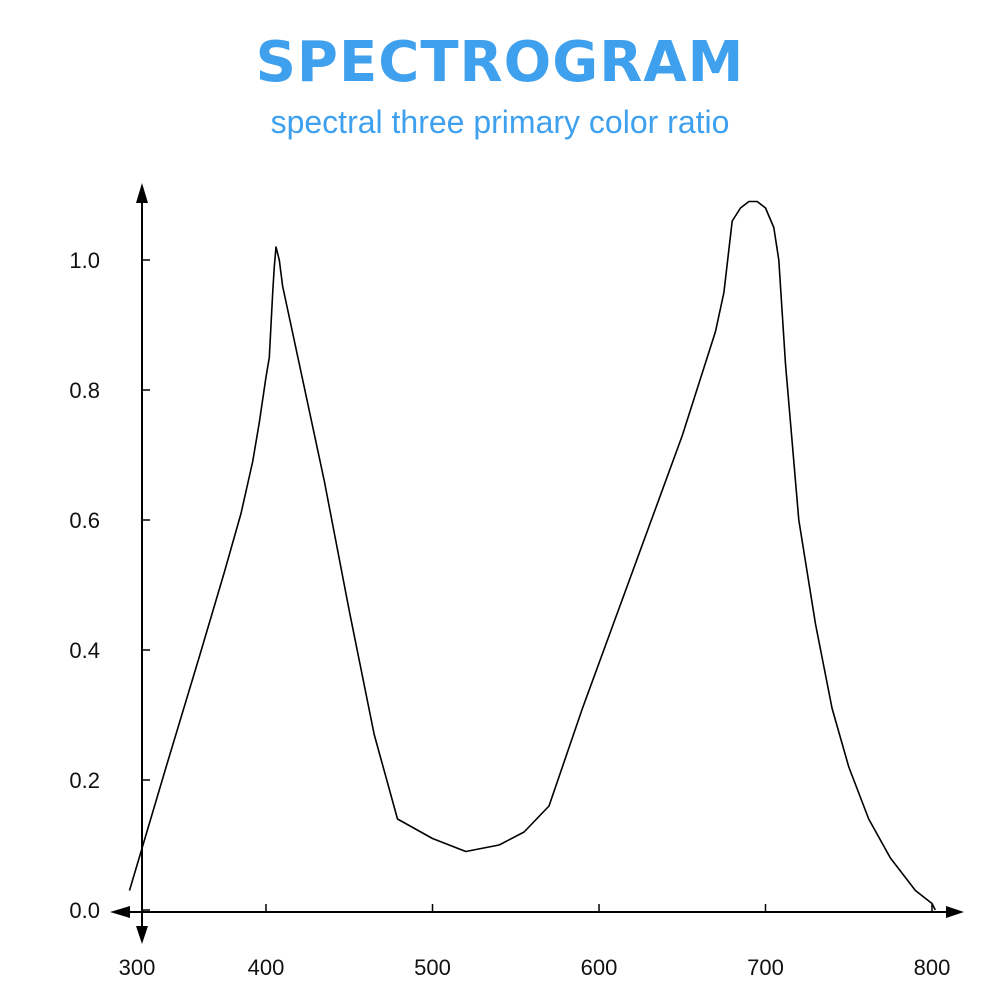  I want to click on x-tick-label: 300, so click(137, 967).